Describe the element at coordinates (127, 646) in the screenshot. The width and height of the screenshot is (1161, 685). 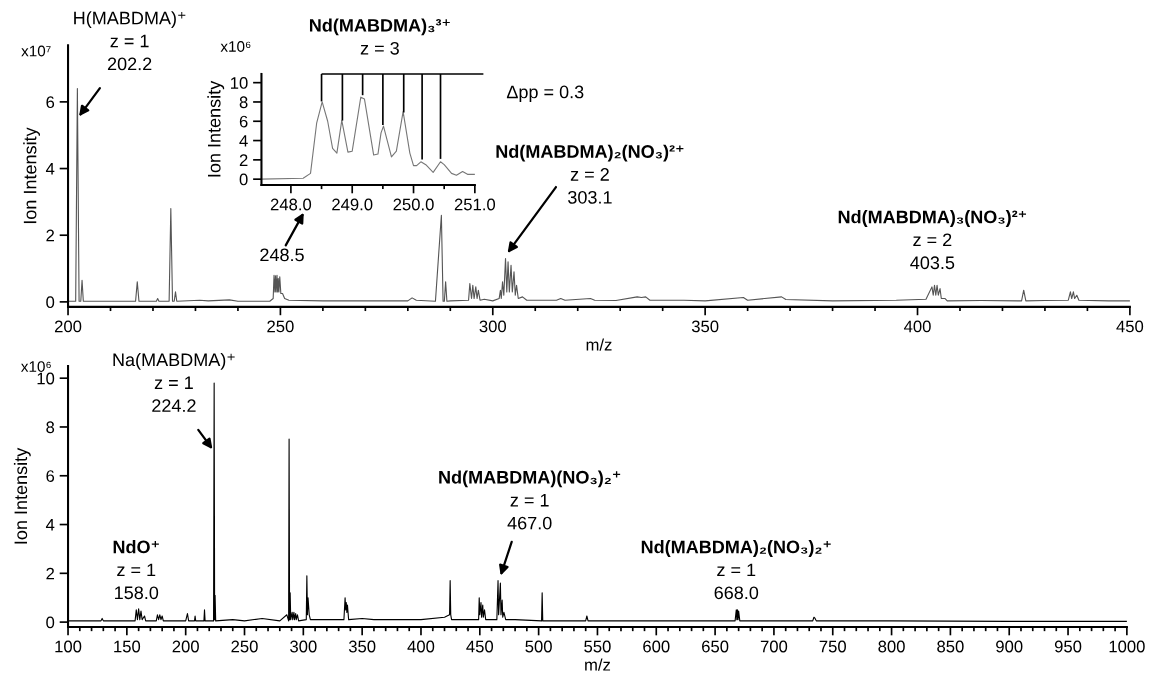
I see `x-tick-label: 150` at that location.